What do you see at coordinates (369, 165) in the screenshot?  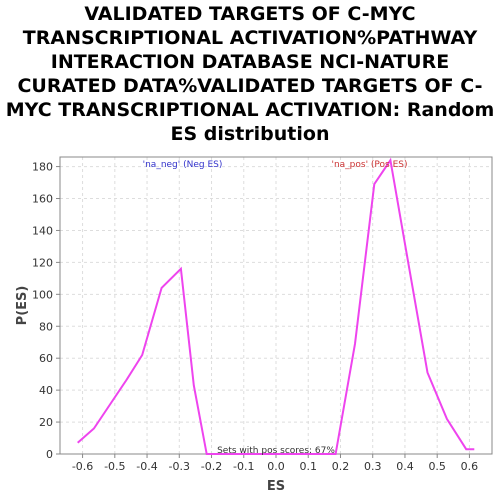 I see `annotation-label: 'na_pos' (Pos ES)` at bounding box center [369, 165].